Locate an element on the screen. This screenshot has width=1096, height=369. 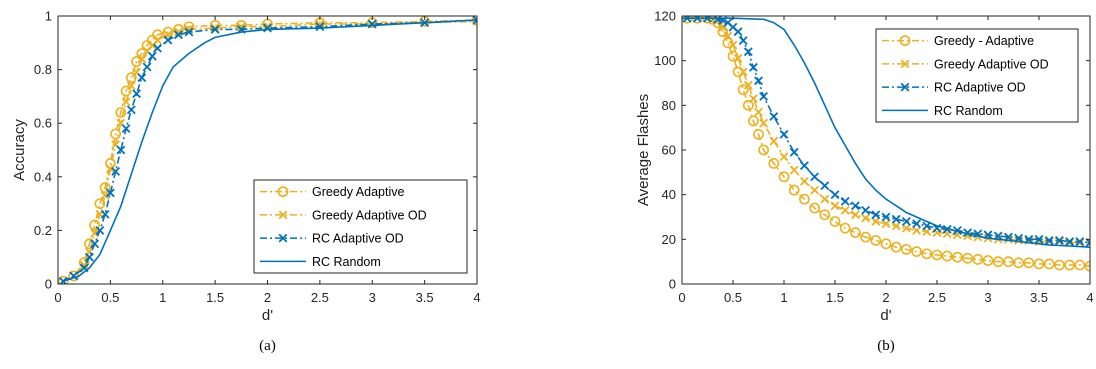
y-tick-label: 0.4 is located at coordinates (43, 176).